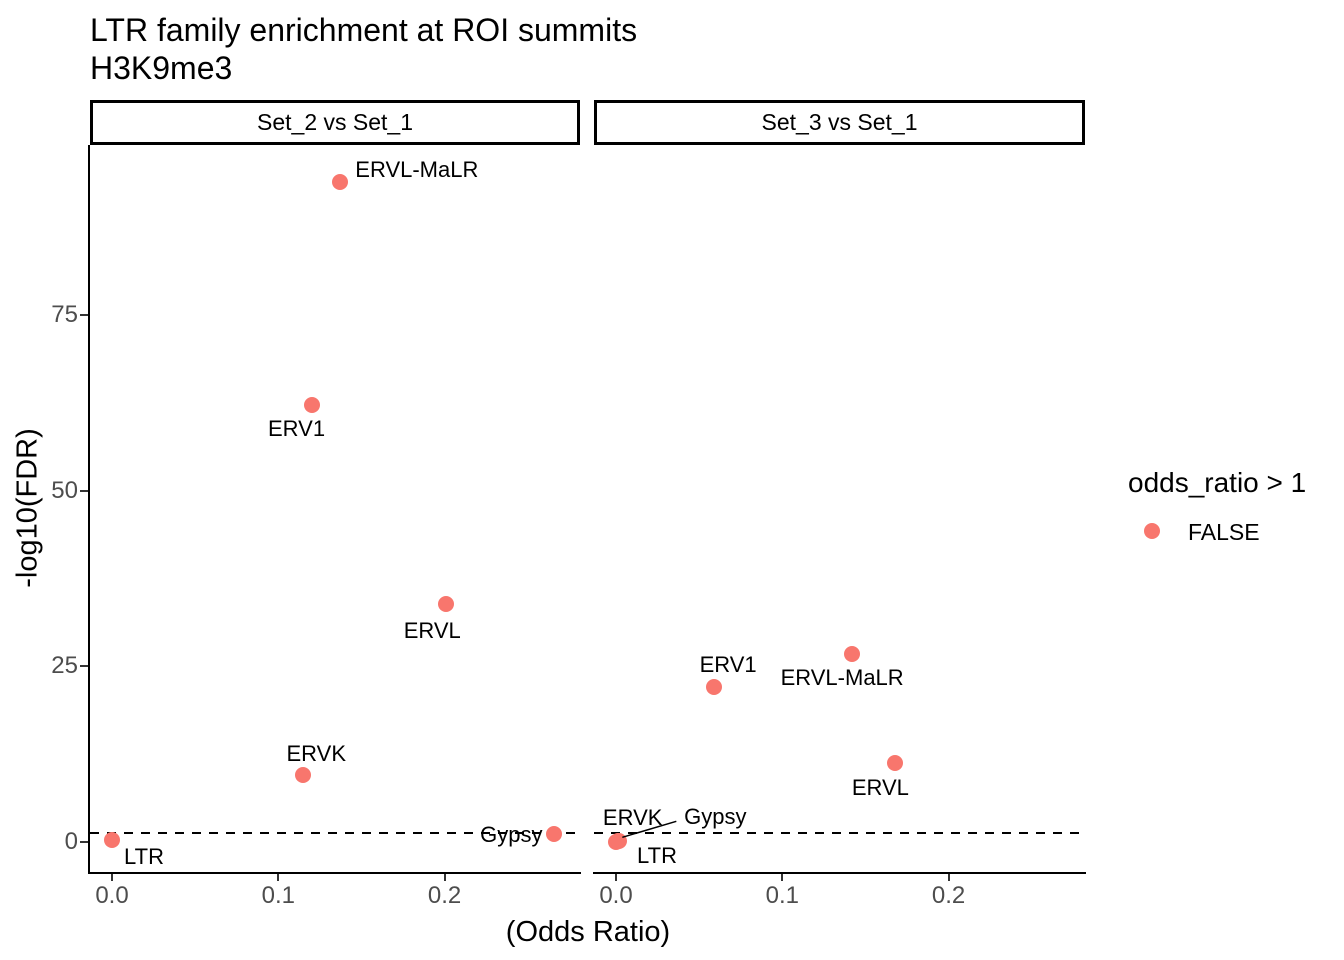 This screenshot has height=960, width=1344. I want to click on facet-strip-label: Set_3 vs Set_1, so click(839, 122).